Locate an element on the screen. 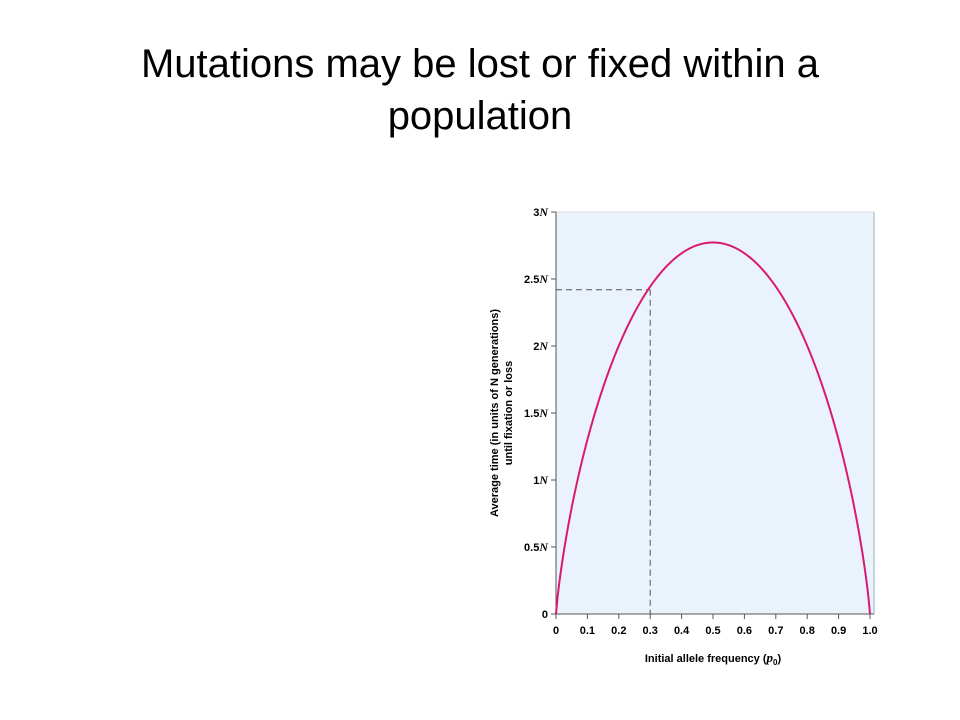 The width and height of the screenshot is (960, 720). y-tick-label: 2.5N is located at coordinates (536, 279).